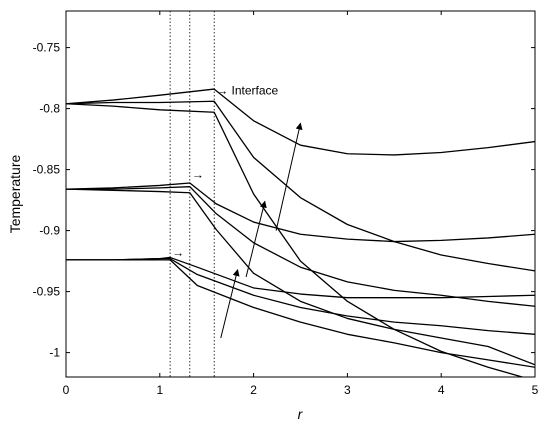 Image resolution: width=550 pixels, height=429 pixels. I want to click on y-tick-label: -0.8, so click(49, 109).